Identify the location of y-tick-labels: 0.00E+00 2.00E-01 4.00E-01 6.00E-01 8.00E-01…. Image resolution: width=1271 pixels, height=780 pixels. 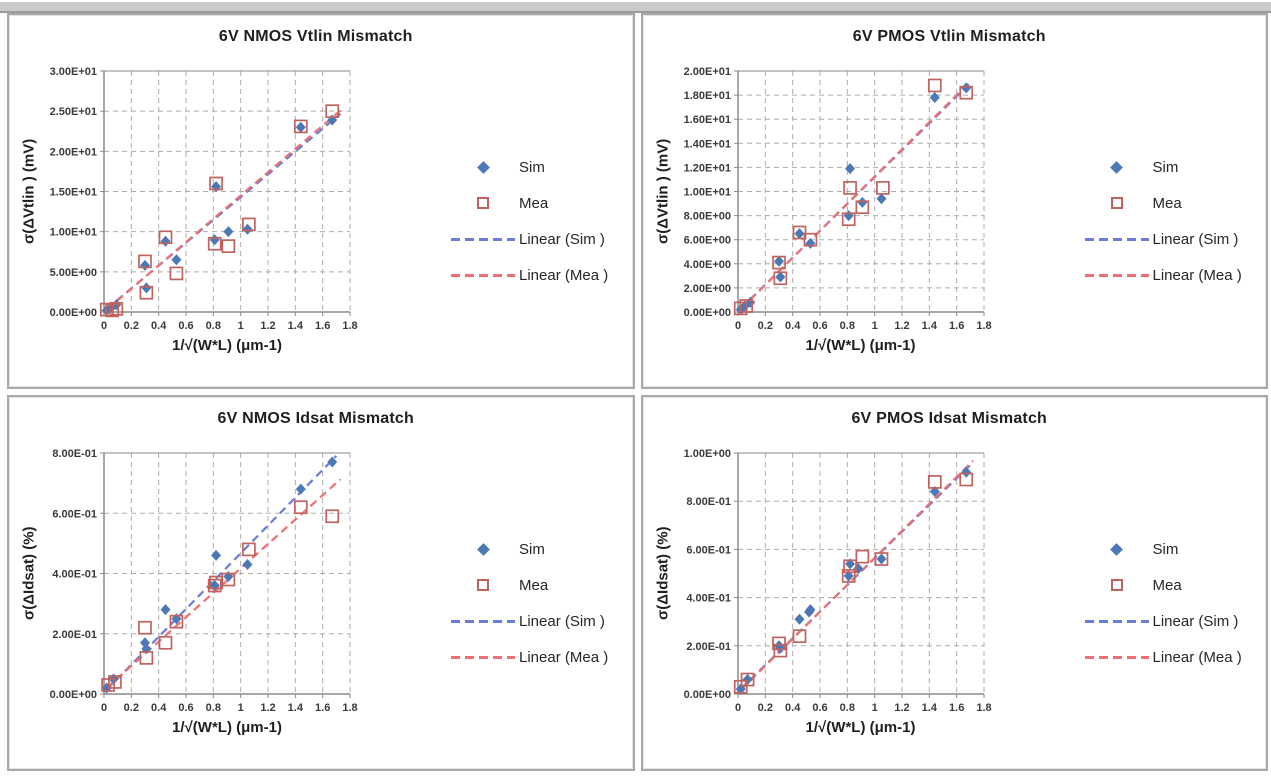
(710, 574).